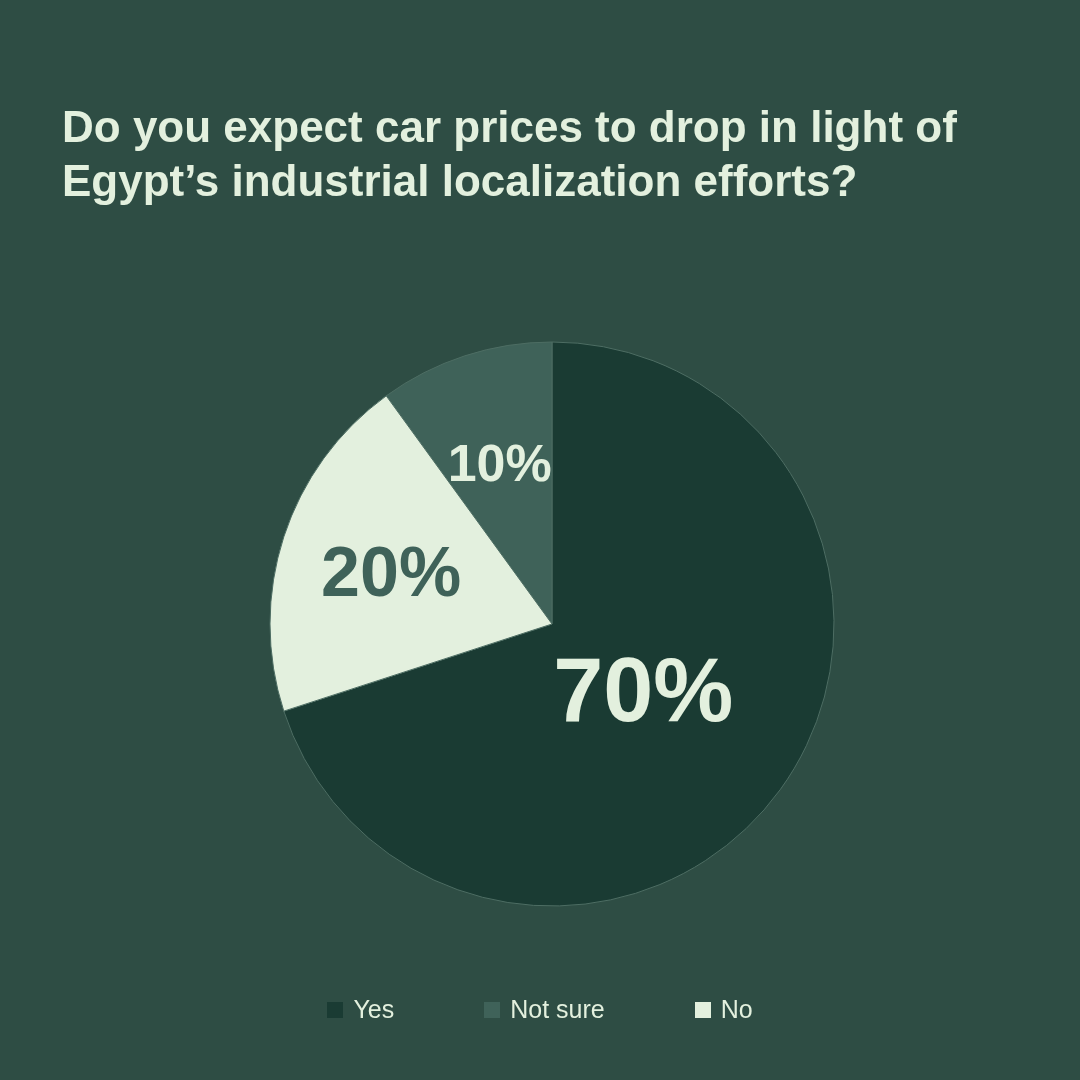  Describe the element at coordinates (499, 463) in the screenshot. I see `data-label: 10%` at that location.